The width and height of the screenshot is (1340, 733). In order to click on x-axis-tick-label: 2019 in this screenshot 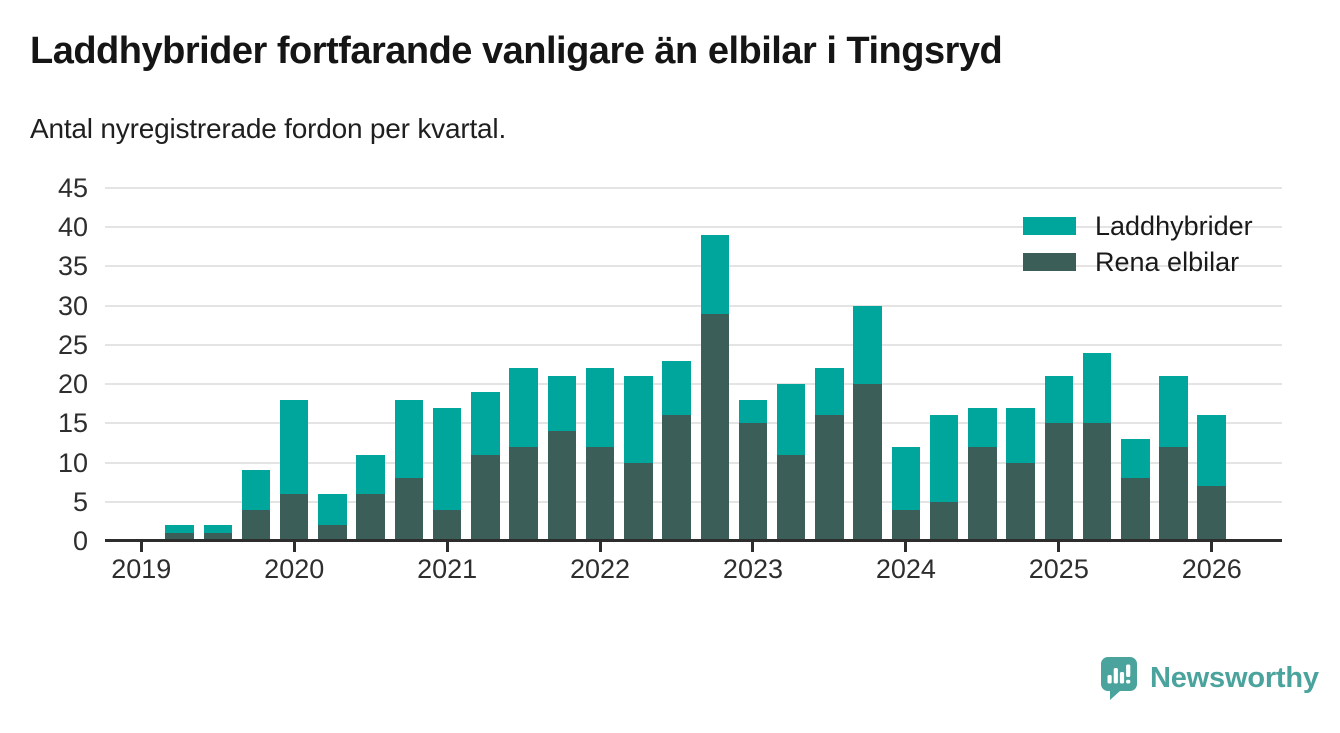, I will do `click(141, 569)`.